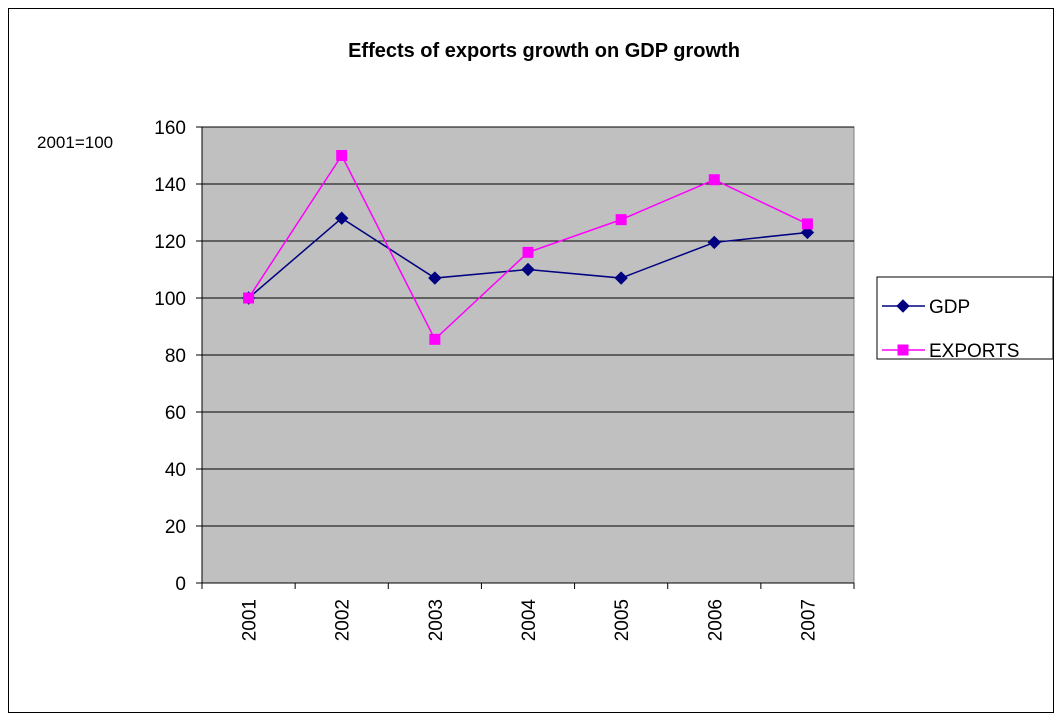 The height and width of the screenshot is (723, 1064). I want to click on x-tick-label: 2002, so click(343, 620).